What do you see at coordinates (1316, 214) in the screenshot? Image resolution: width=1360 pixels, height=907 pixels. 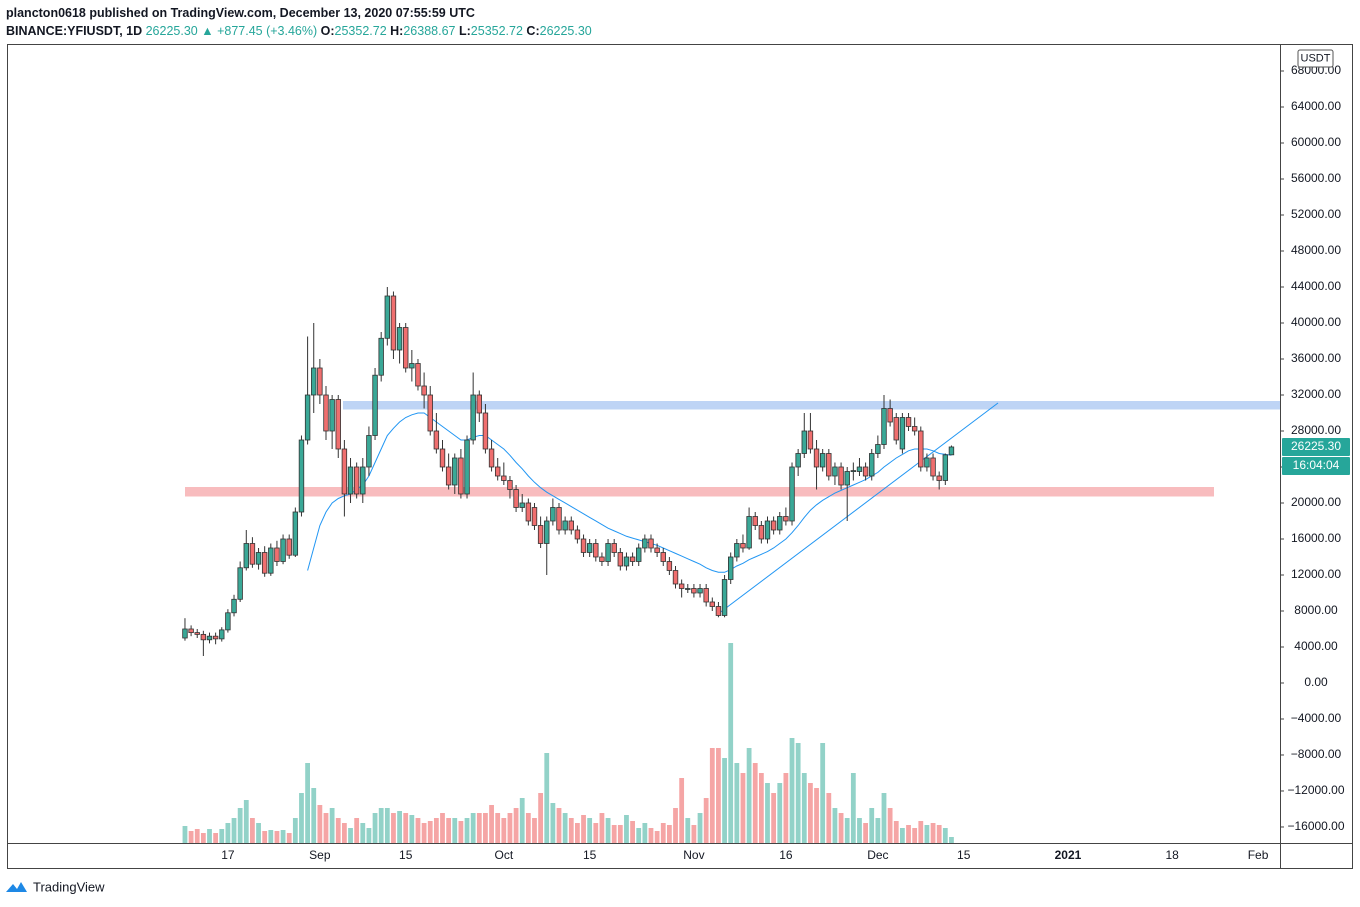 I see `y-tick-label: 52000.00` at bounding box center [1316, 214].